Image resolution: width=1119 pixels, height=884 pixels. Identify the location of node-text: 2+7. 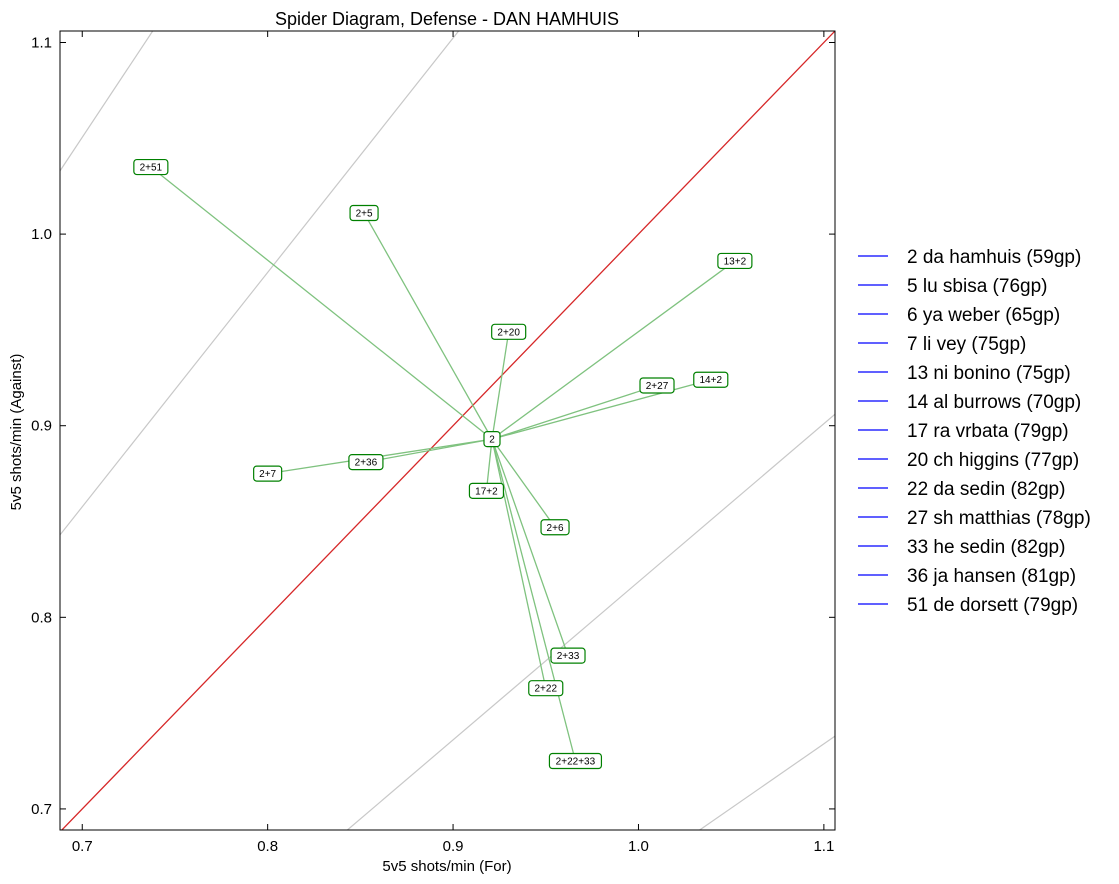
(267, 474).